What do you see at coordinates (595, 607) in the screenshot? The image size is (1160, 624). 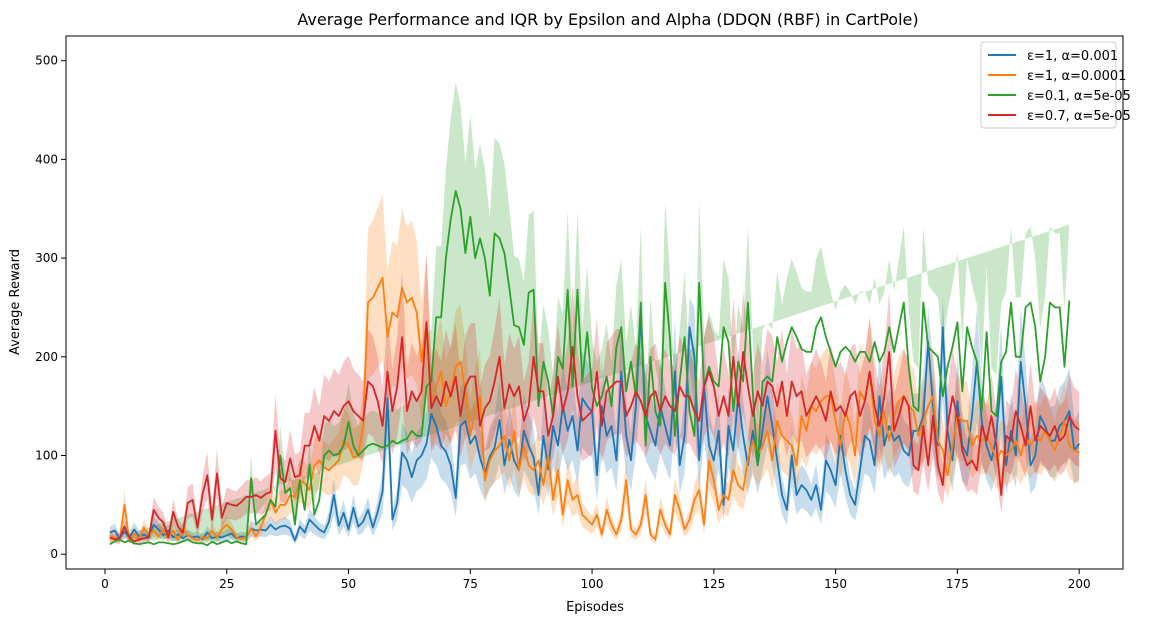 I see `x-axis-title: Episodes` at bounding box center [595, 607].